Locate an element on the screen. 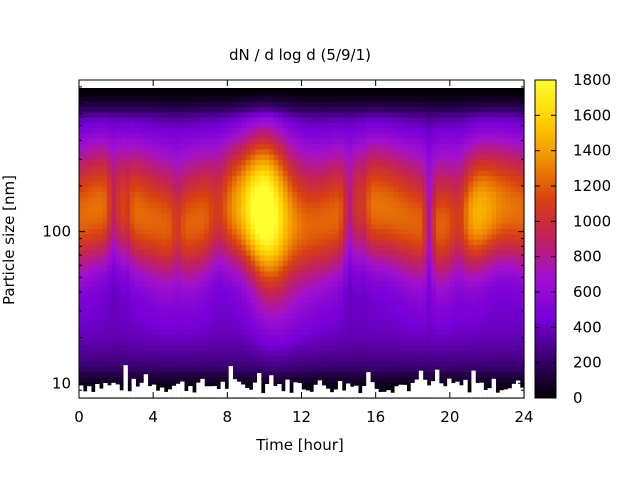 The image size is (640, 480). chart-title: dN / d log d (5/9/1) is located at coordinates (300, 55).